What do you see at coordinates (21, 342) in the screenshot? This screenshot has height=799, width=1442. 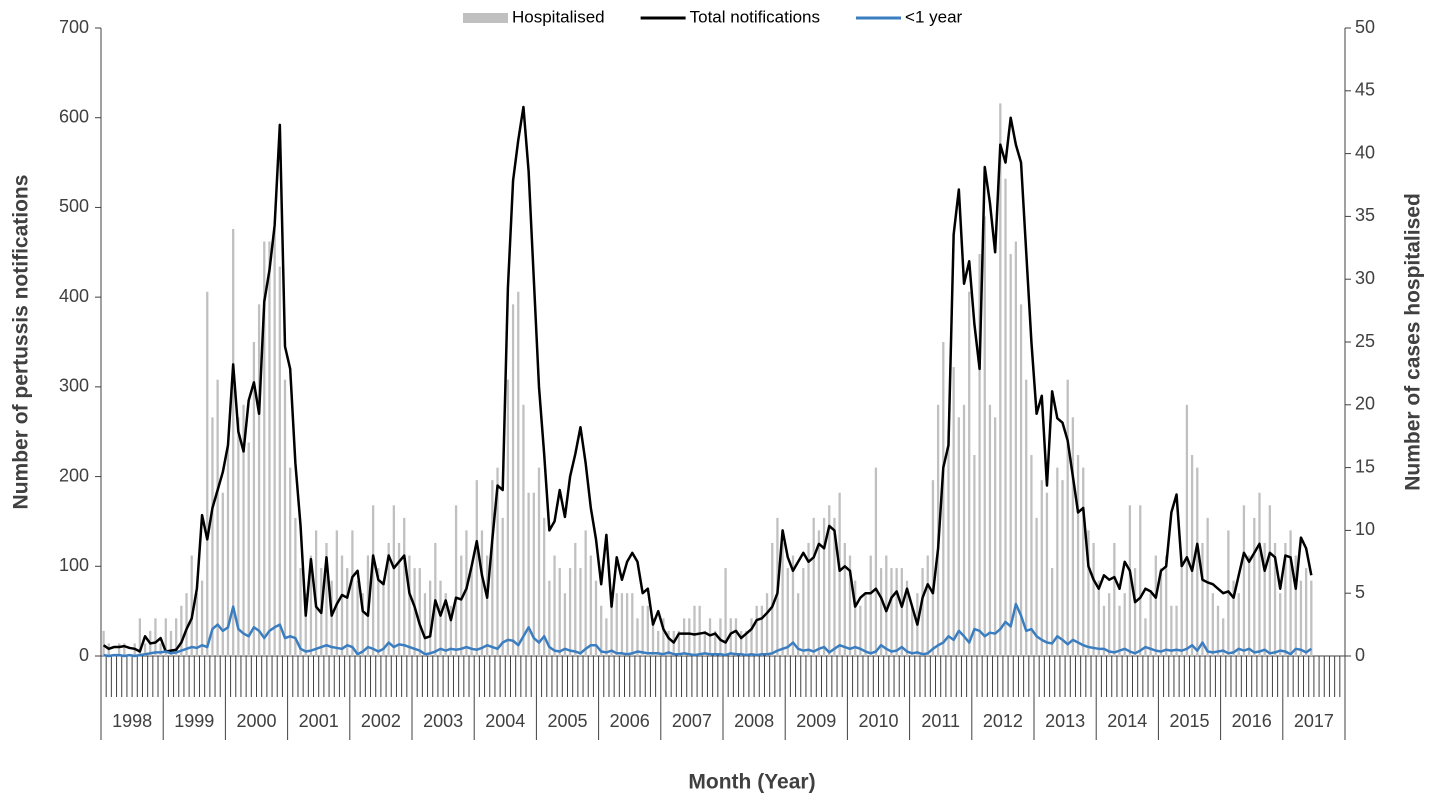 I see `y-axis-title: Number of pertussis notifications` at bounding box center [21, 342].